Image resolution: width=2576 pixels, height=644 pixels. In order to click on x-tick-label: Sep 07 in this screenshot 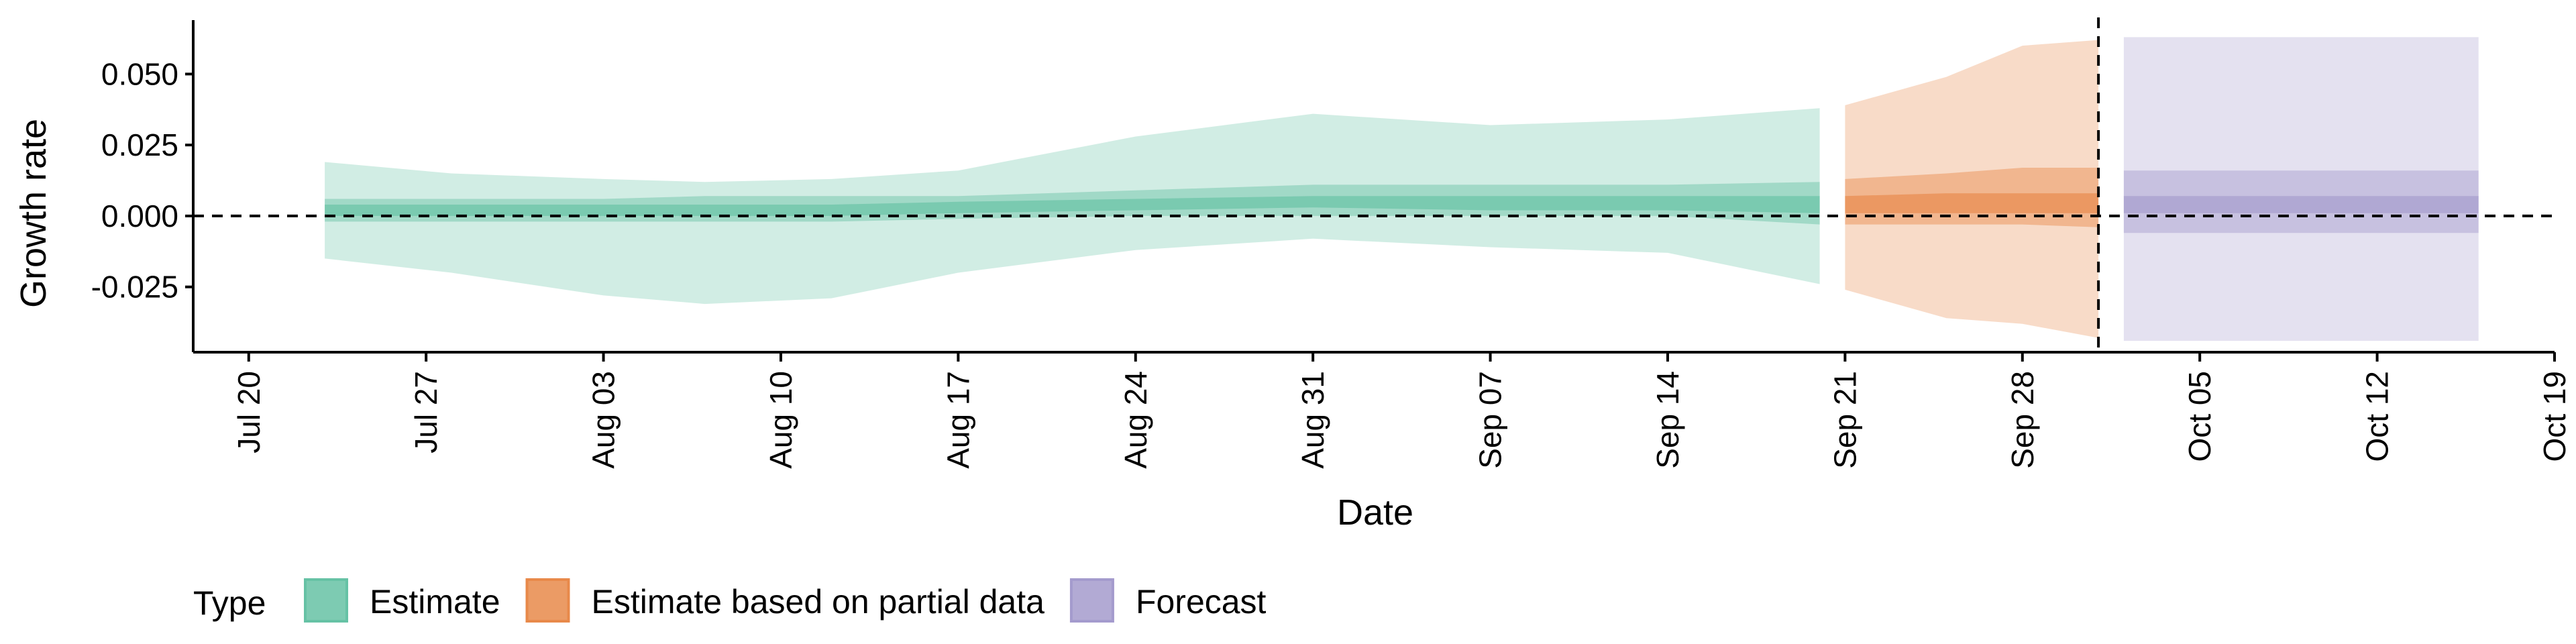, I will do `click(1490, 420)`.